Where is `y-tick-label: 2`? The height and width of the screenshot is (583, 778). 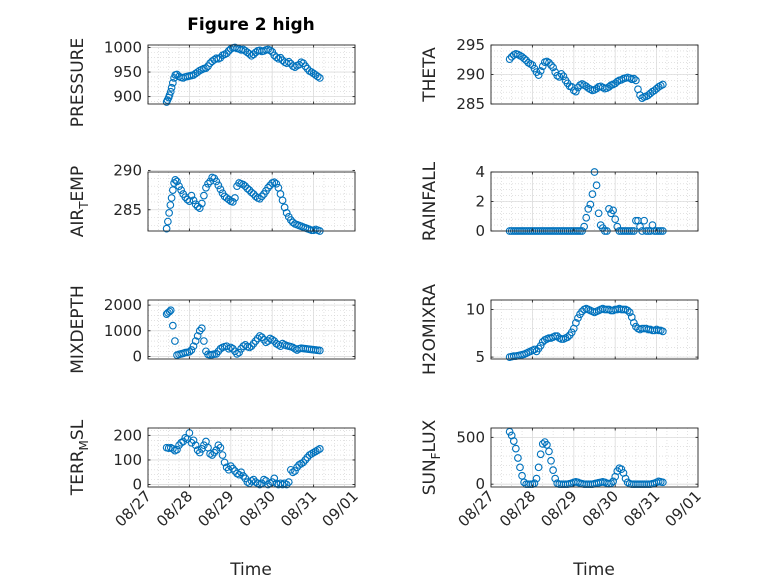 y-tick-label: 2 is located at coordinates (480, 202).